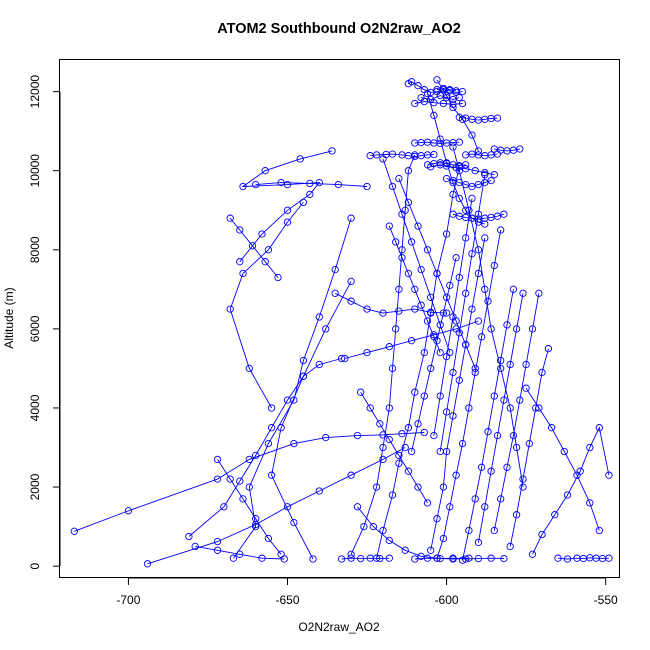  What do you see at coordinates (447, 600) in the screenshot?
I see `x-tick-label: -600` at bounding box center [447, 600].